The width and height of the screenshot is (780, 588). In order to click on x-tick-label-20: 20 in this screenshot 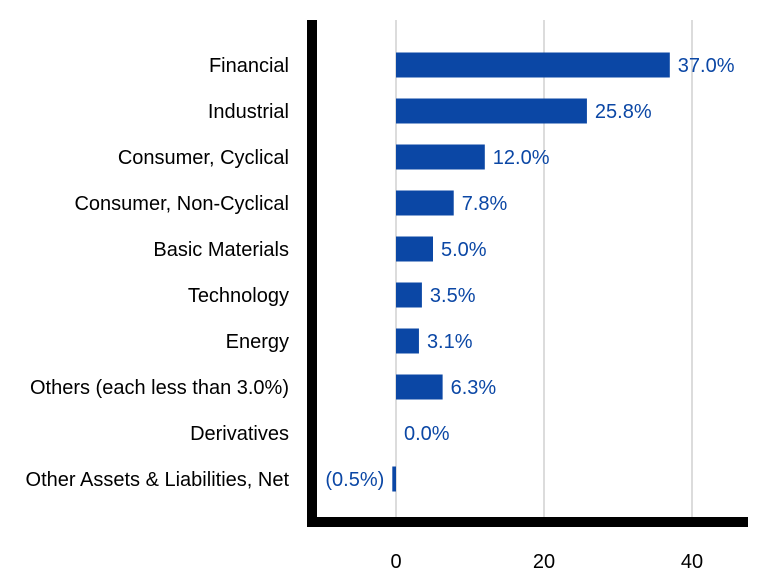, I will do `click(544, 562)`.